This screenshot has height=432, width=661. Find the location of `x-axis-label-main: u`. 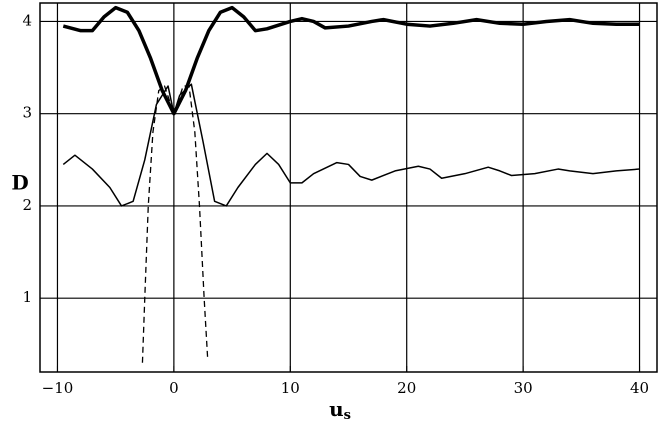

x-axis-label-main: u is located at coordinates (336, 409).